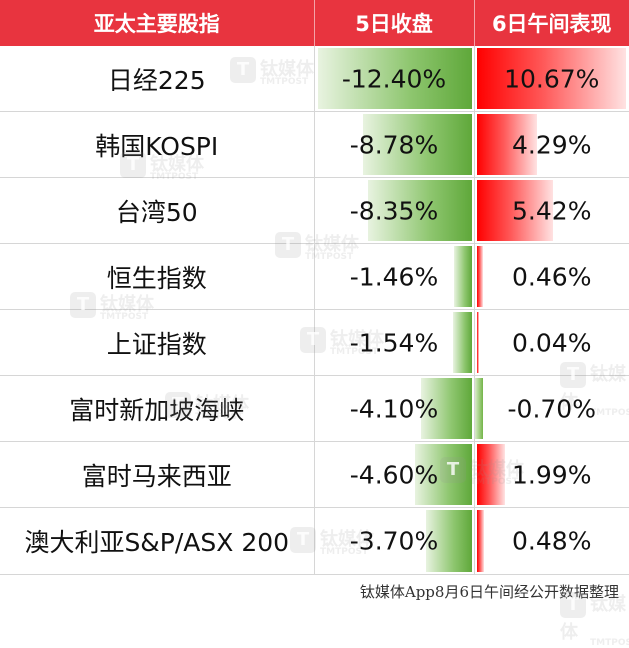 The width and height of the screenshot is (629, 648). I want to click on index-name: 富时马来西亚, so click(157, 475).